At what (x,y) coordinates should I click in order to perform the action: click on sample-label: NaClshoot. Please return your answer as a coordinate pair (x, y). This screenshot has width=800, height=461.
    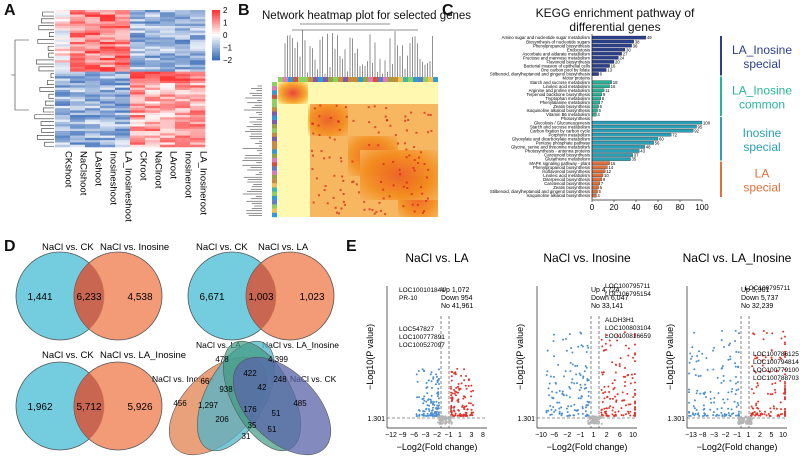
    Looking at the image, I should click on (83, 173).